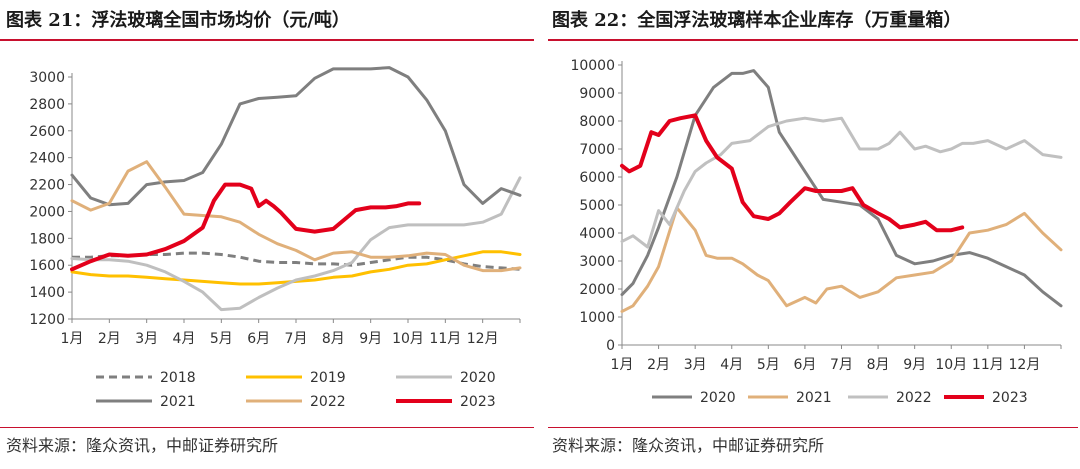  What do you see at coordinates (47, 132) in the screenshot?
I see `y-tick-label: 2600` at bounding box center [47, 132].